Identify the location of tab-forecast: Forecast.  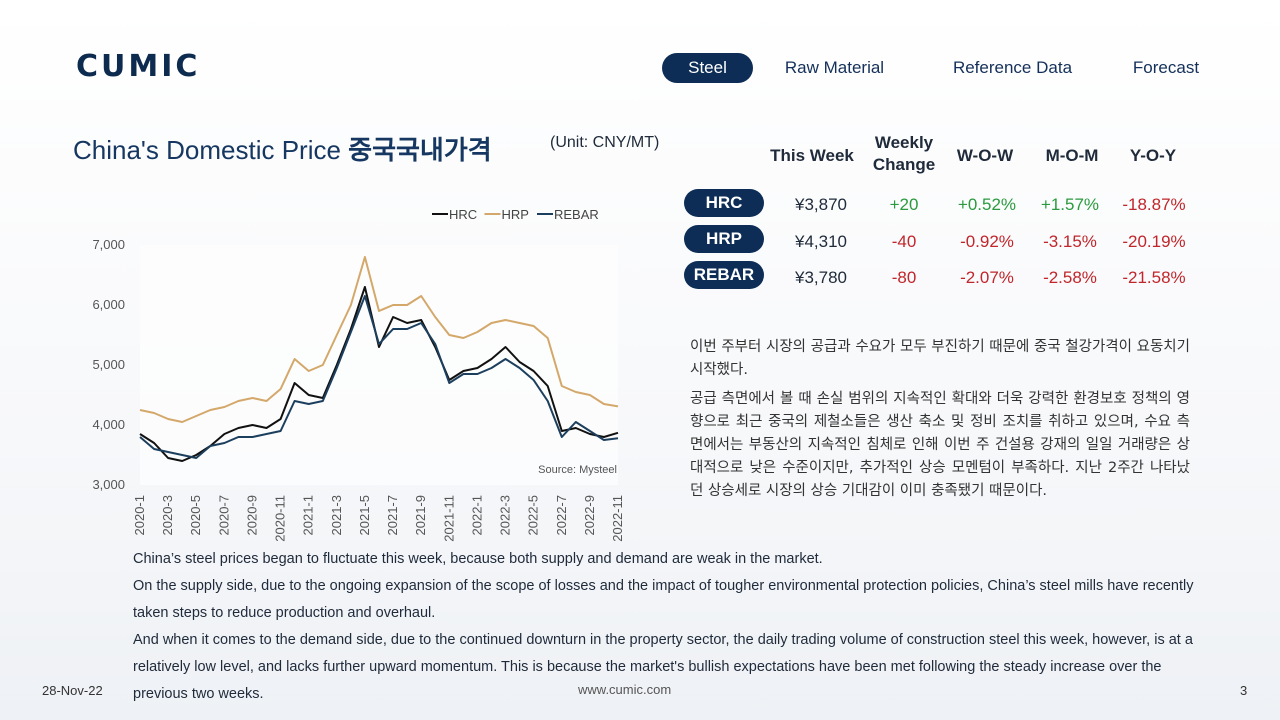
(1166, 67).